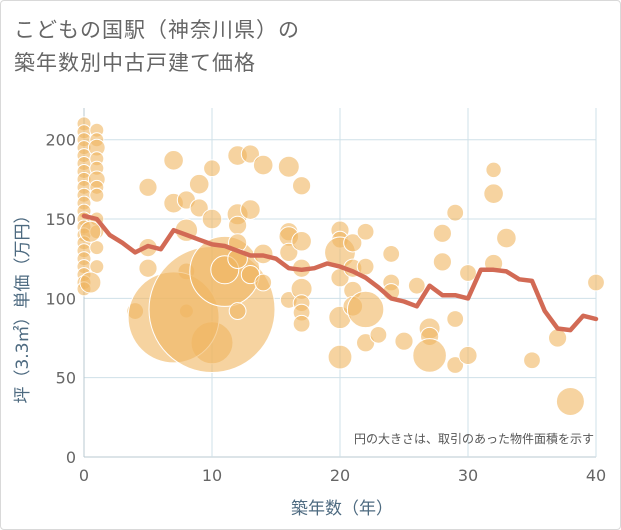  Describe the element at coordinates (294, 47) in the screenshot. I see `chart-title: こどもの国駅（神奈川県）の 築年数別中古戸建て価格` at that location.